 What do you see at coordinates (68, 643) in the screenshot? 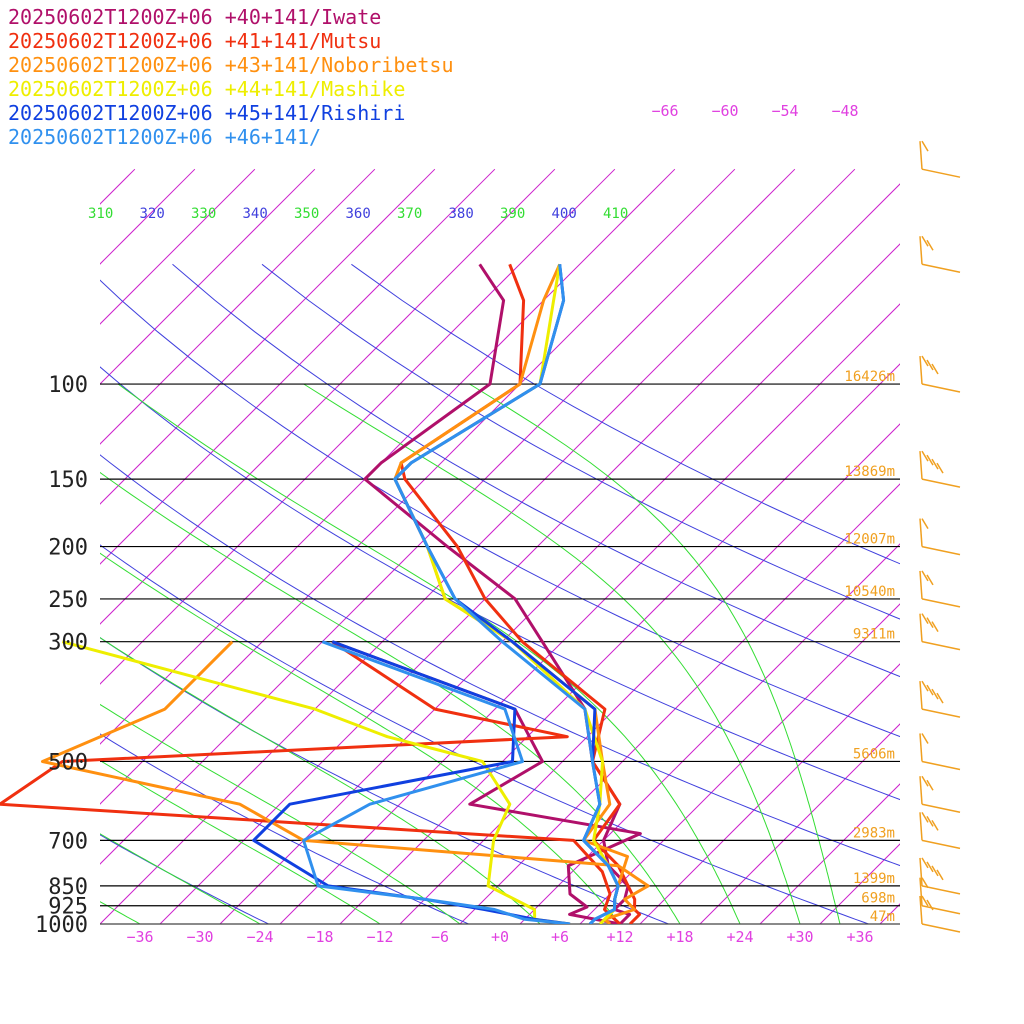
I see `pressure-tick-label: 300` at bounding box center [68, 643].